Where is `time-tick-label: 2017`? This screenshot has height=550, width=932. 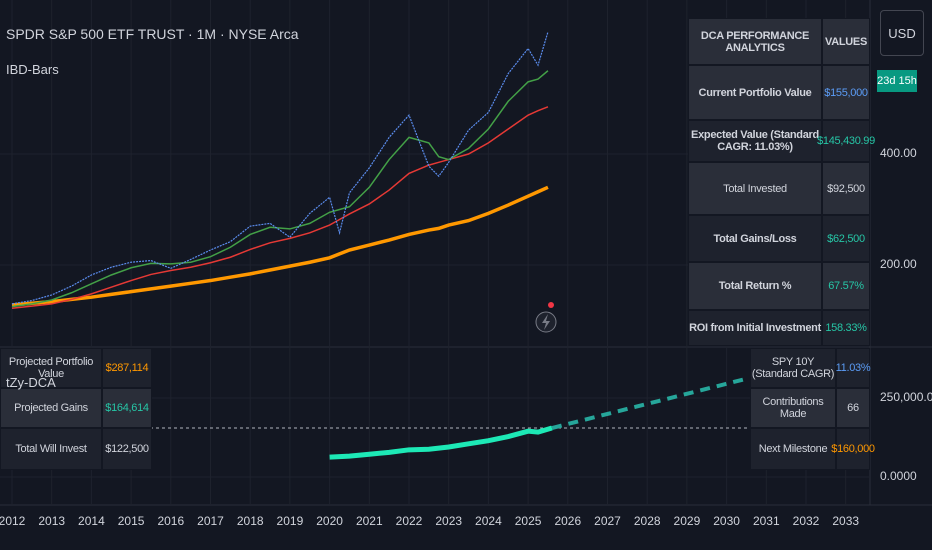 time-tick-label: 2017 is located at coordinates (210, 521).